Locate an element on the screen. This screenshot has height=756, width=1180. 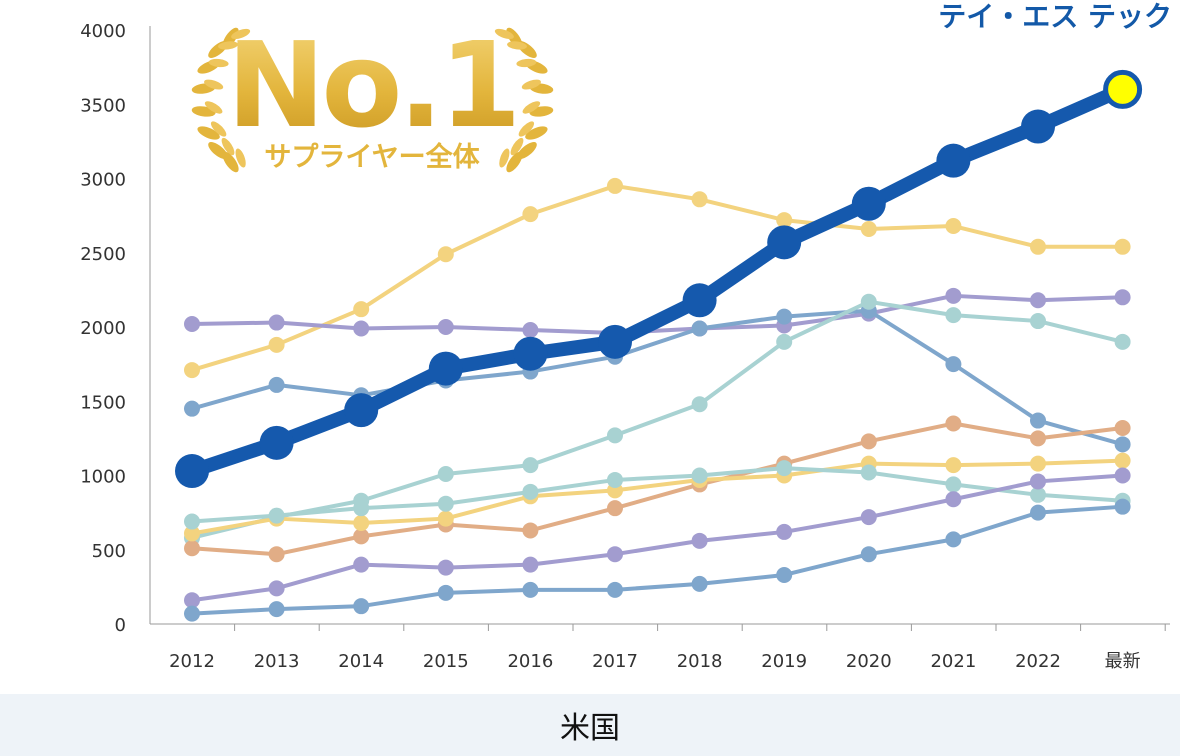
x-tick-label: 2012 is located at coordinates (192, 661).